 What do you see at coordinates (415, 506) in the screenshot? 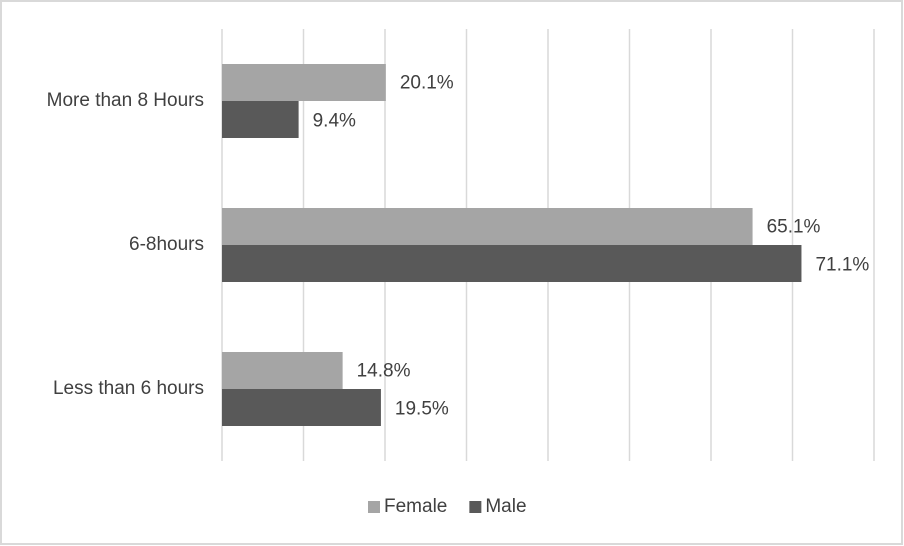
I see `legend-label: Female` at bounding box center [415, 506].